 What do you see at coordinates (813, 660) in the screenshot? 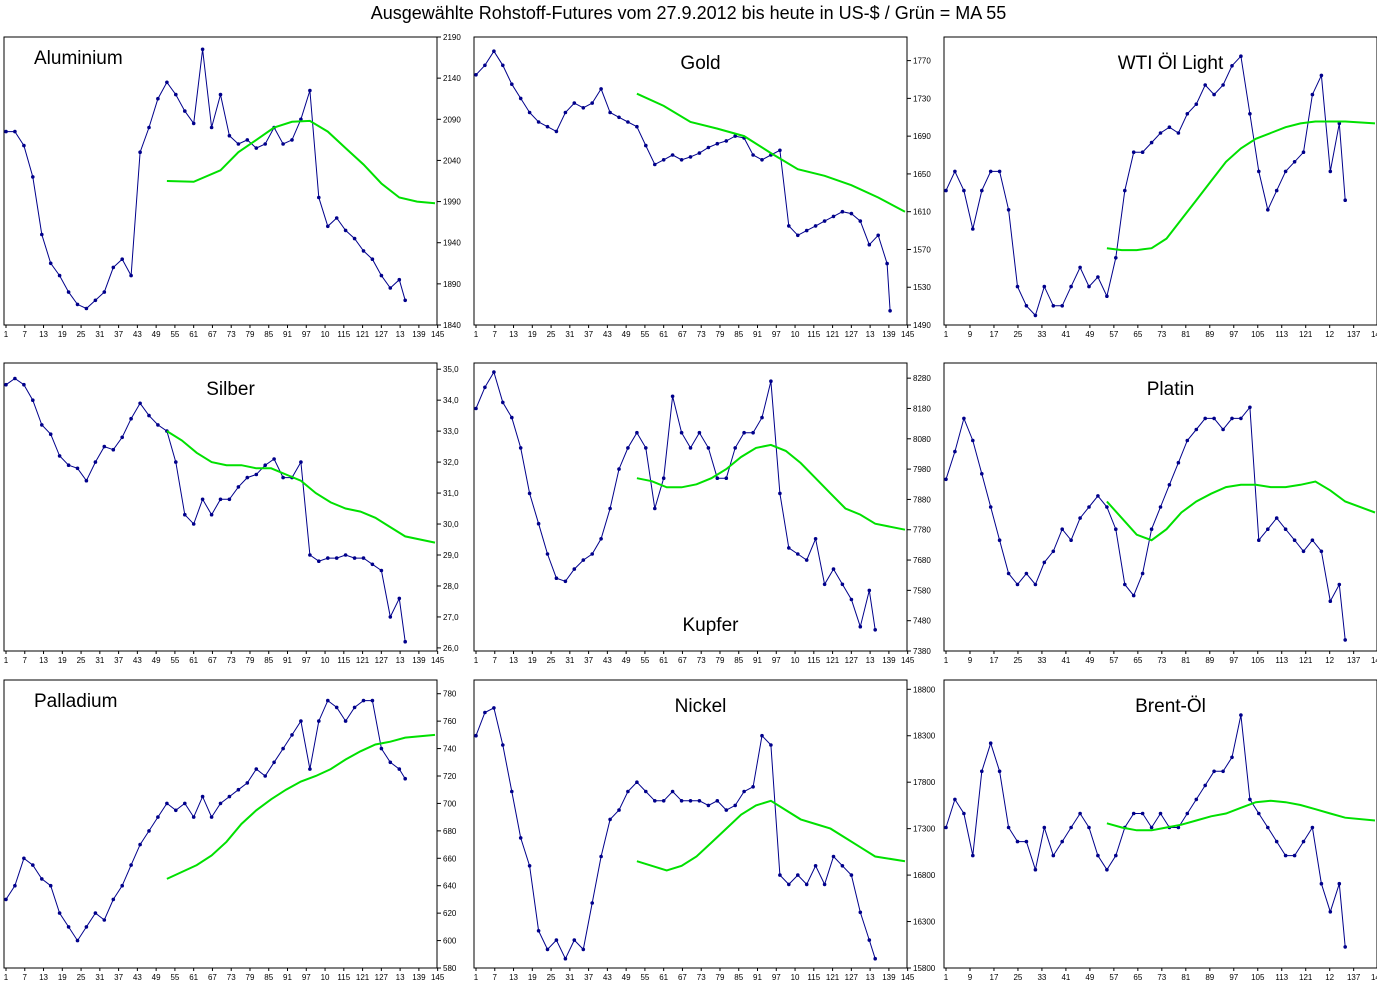
I see `x-tick-label: 115` at bounding box center [813, 660].